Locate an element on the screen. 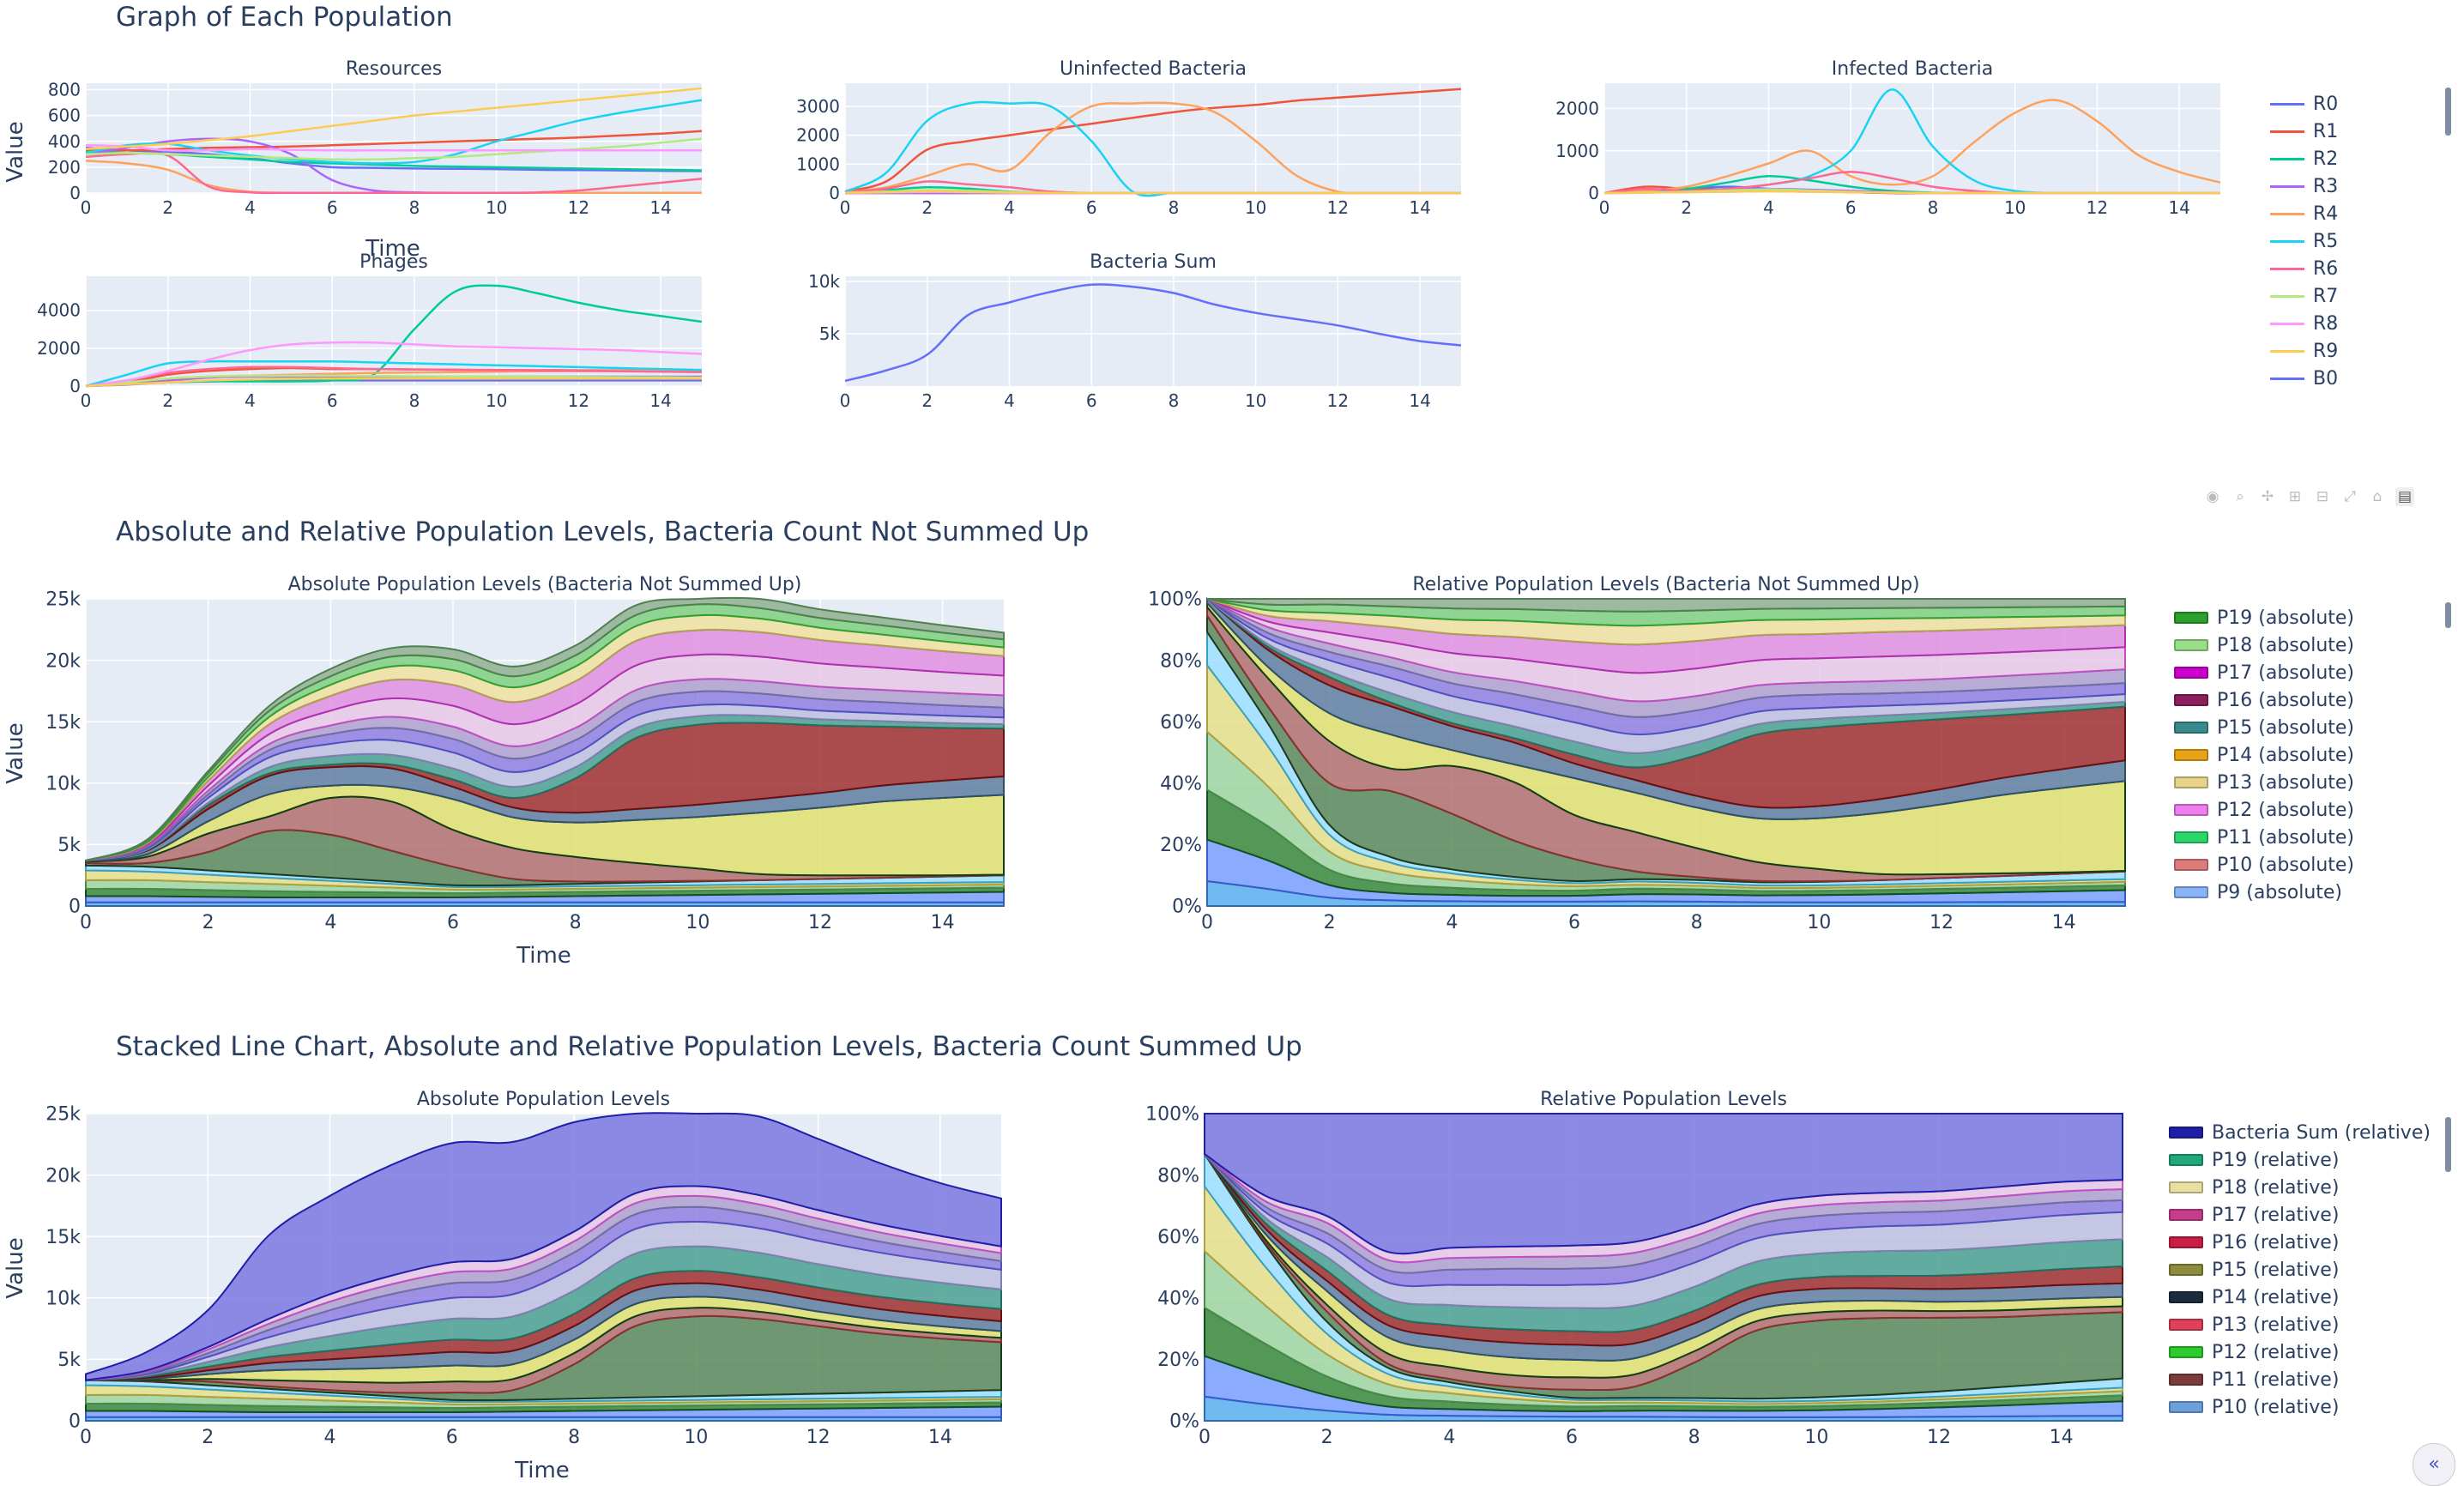 This screenshot has width=2464, height=1486. absolute-legend-item: P14 (absolute) is located at coordinates (2264, 755).